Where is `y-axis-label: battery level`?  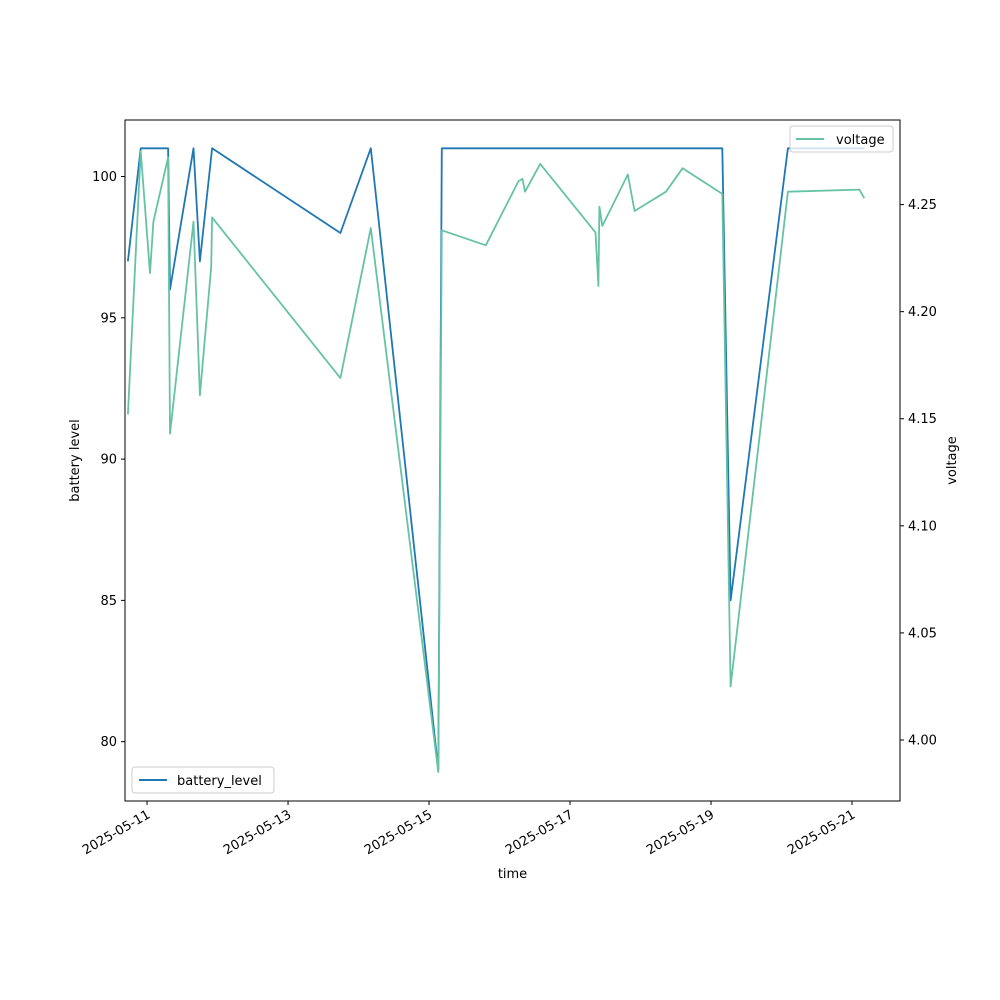
y-axis-label: battery level is located at coordinates (75, 460).